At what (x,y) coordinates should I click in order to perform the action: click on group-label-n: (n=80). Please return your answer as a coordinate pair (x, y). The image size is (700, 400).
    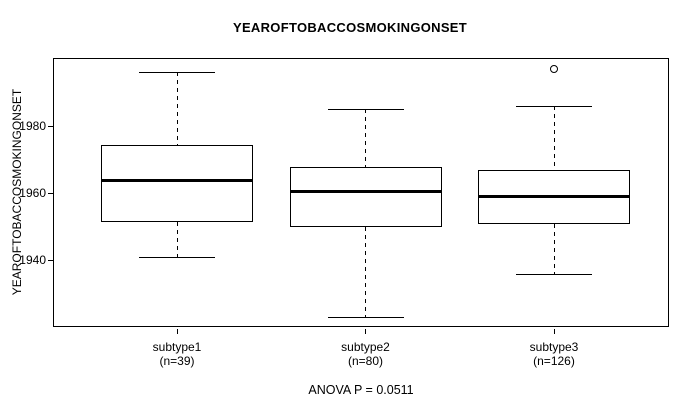
    Looking at the image, I should click on (365, 361).